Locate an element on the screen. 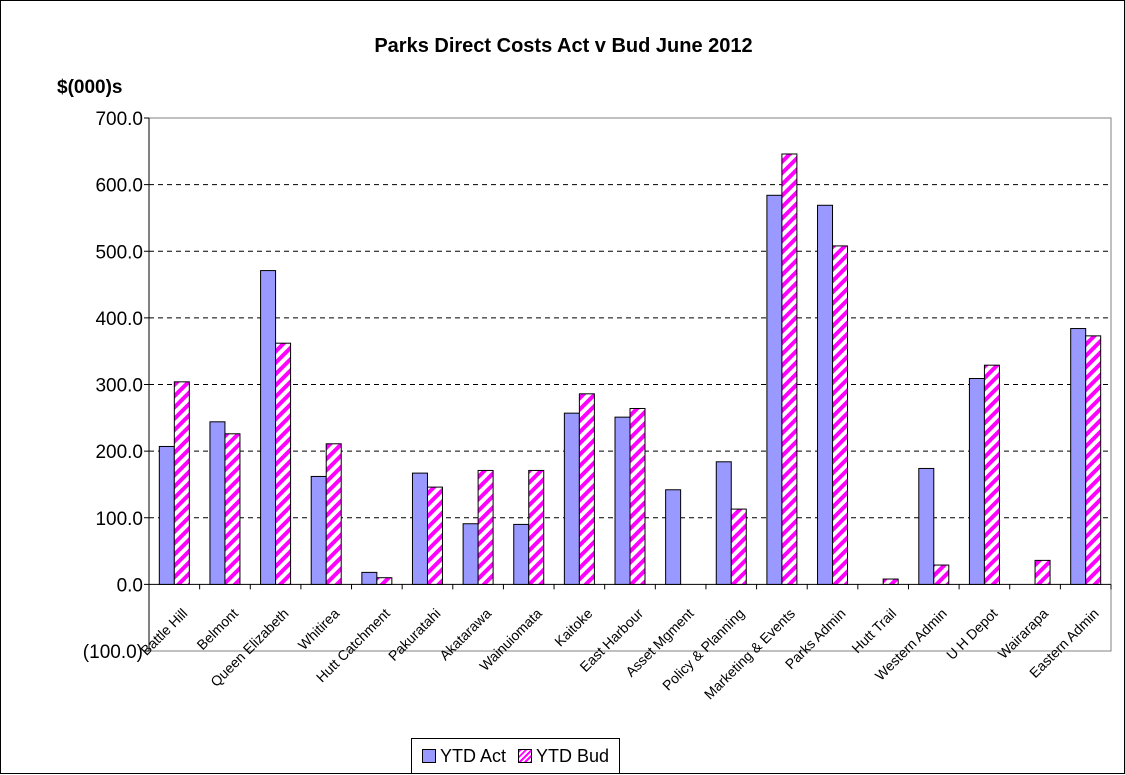 This screenshot has height=775, width=1125. x-tick-label: Whitirea is located at coordinates (319, 629).